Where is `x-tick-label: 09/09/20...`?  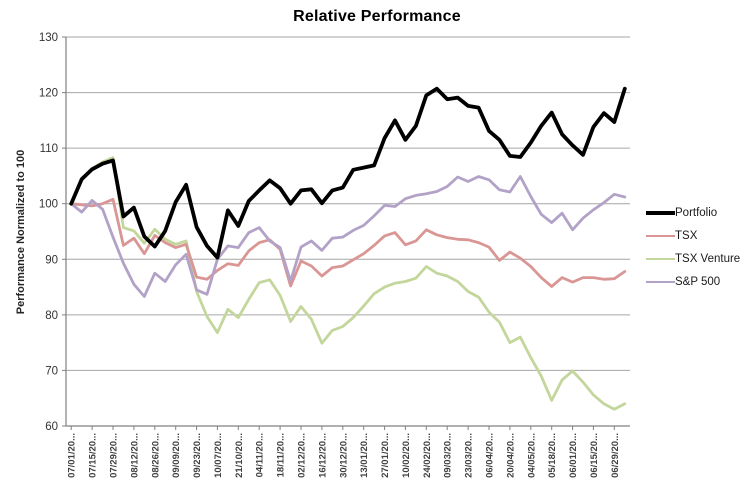
x-tick-label: 09/09/20... is located at coordinates (176, 455).